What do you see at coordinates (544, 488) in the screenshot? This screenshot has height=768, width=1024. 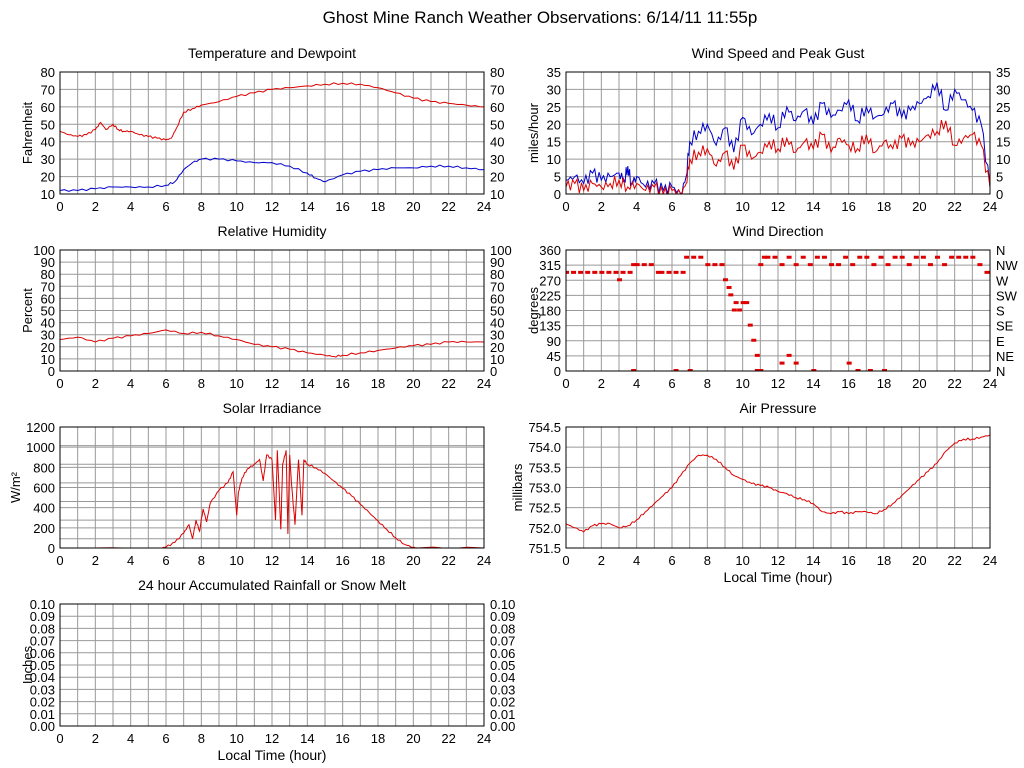 I see `y-tick-label-left: 753.0` at bounding box center [544, 488].